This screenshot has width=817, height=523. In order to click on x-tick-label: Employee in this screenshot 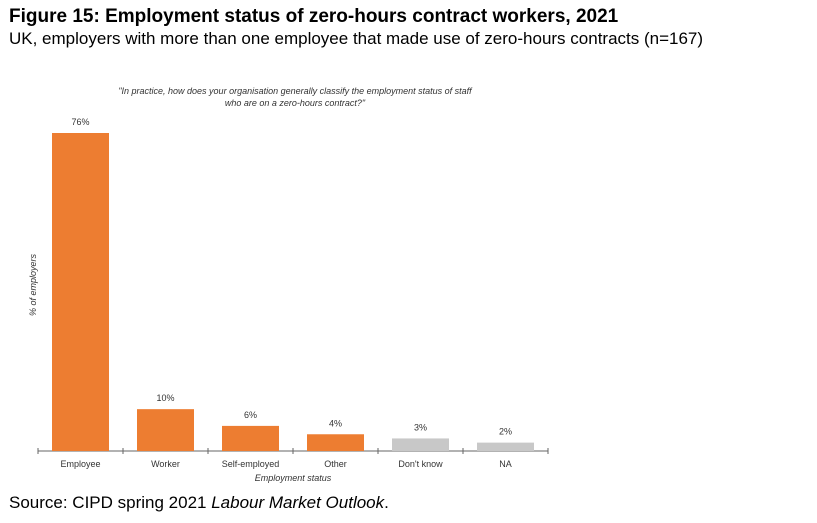, I will do `click(80, 464)`.